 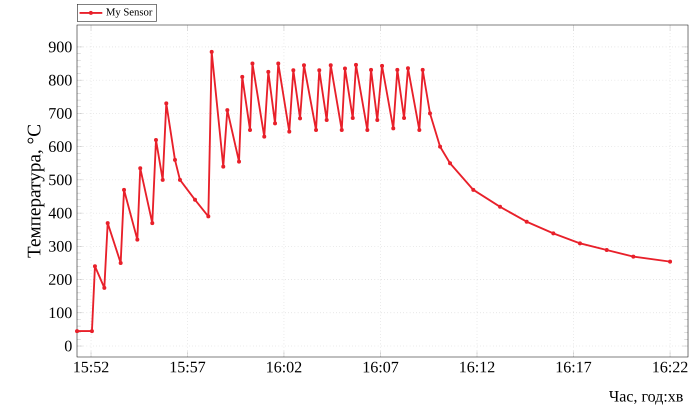 What do you see at coordinates (381, 367) in the screenshot?
I see `x-tick-label: 16:07` at bounding box center [381, 367].